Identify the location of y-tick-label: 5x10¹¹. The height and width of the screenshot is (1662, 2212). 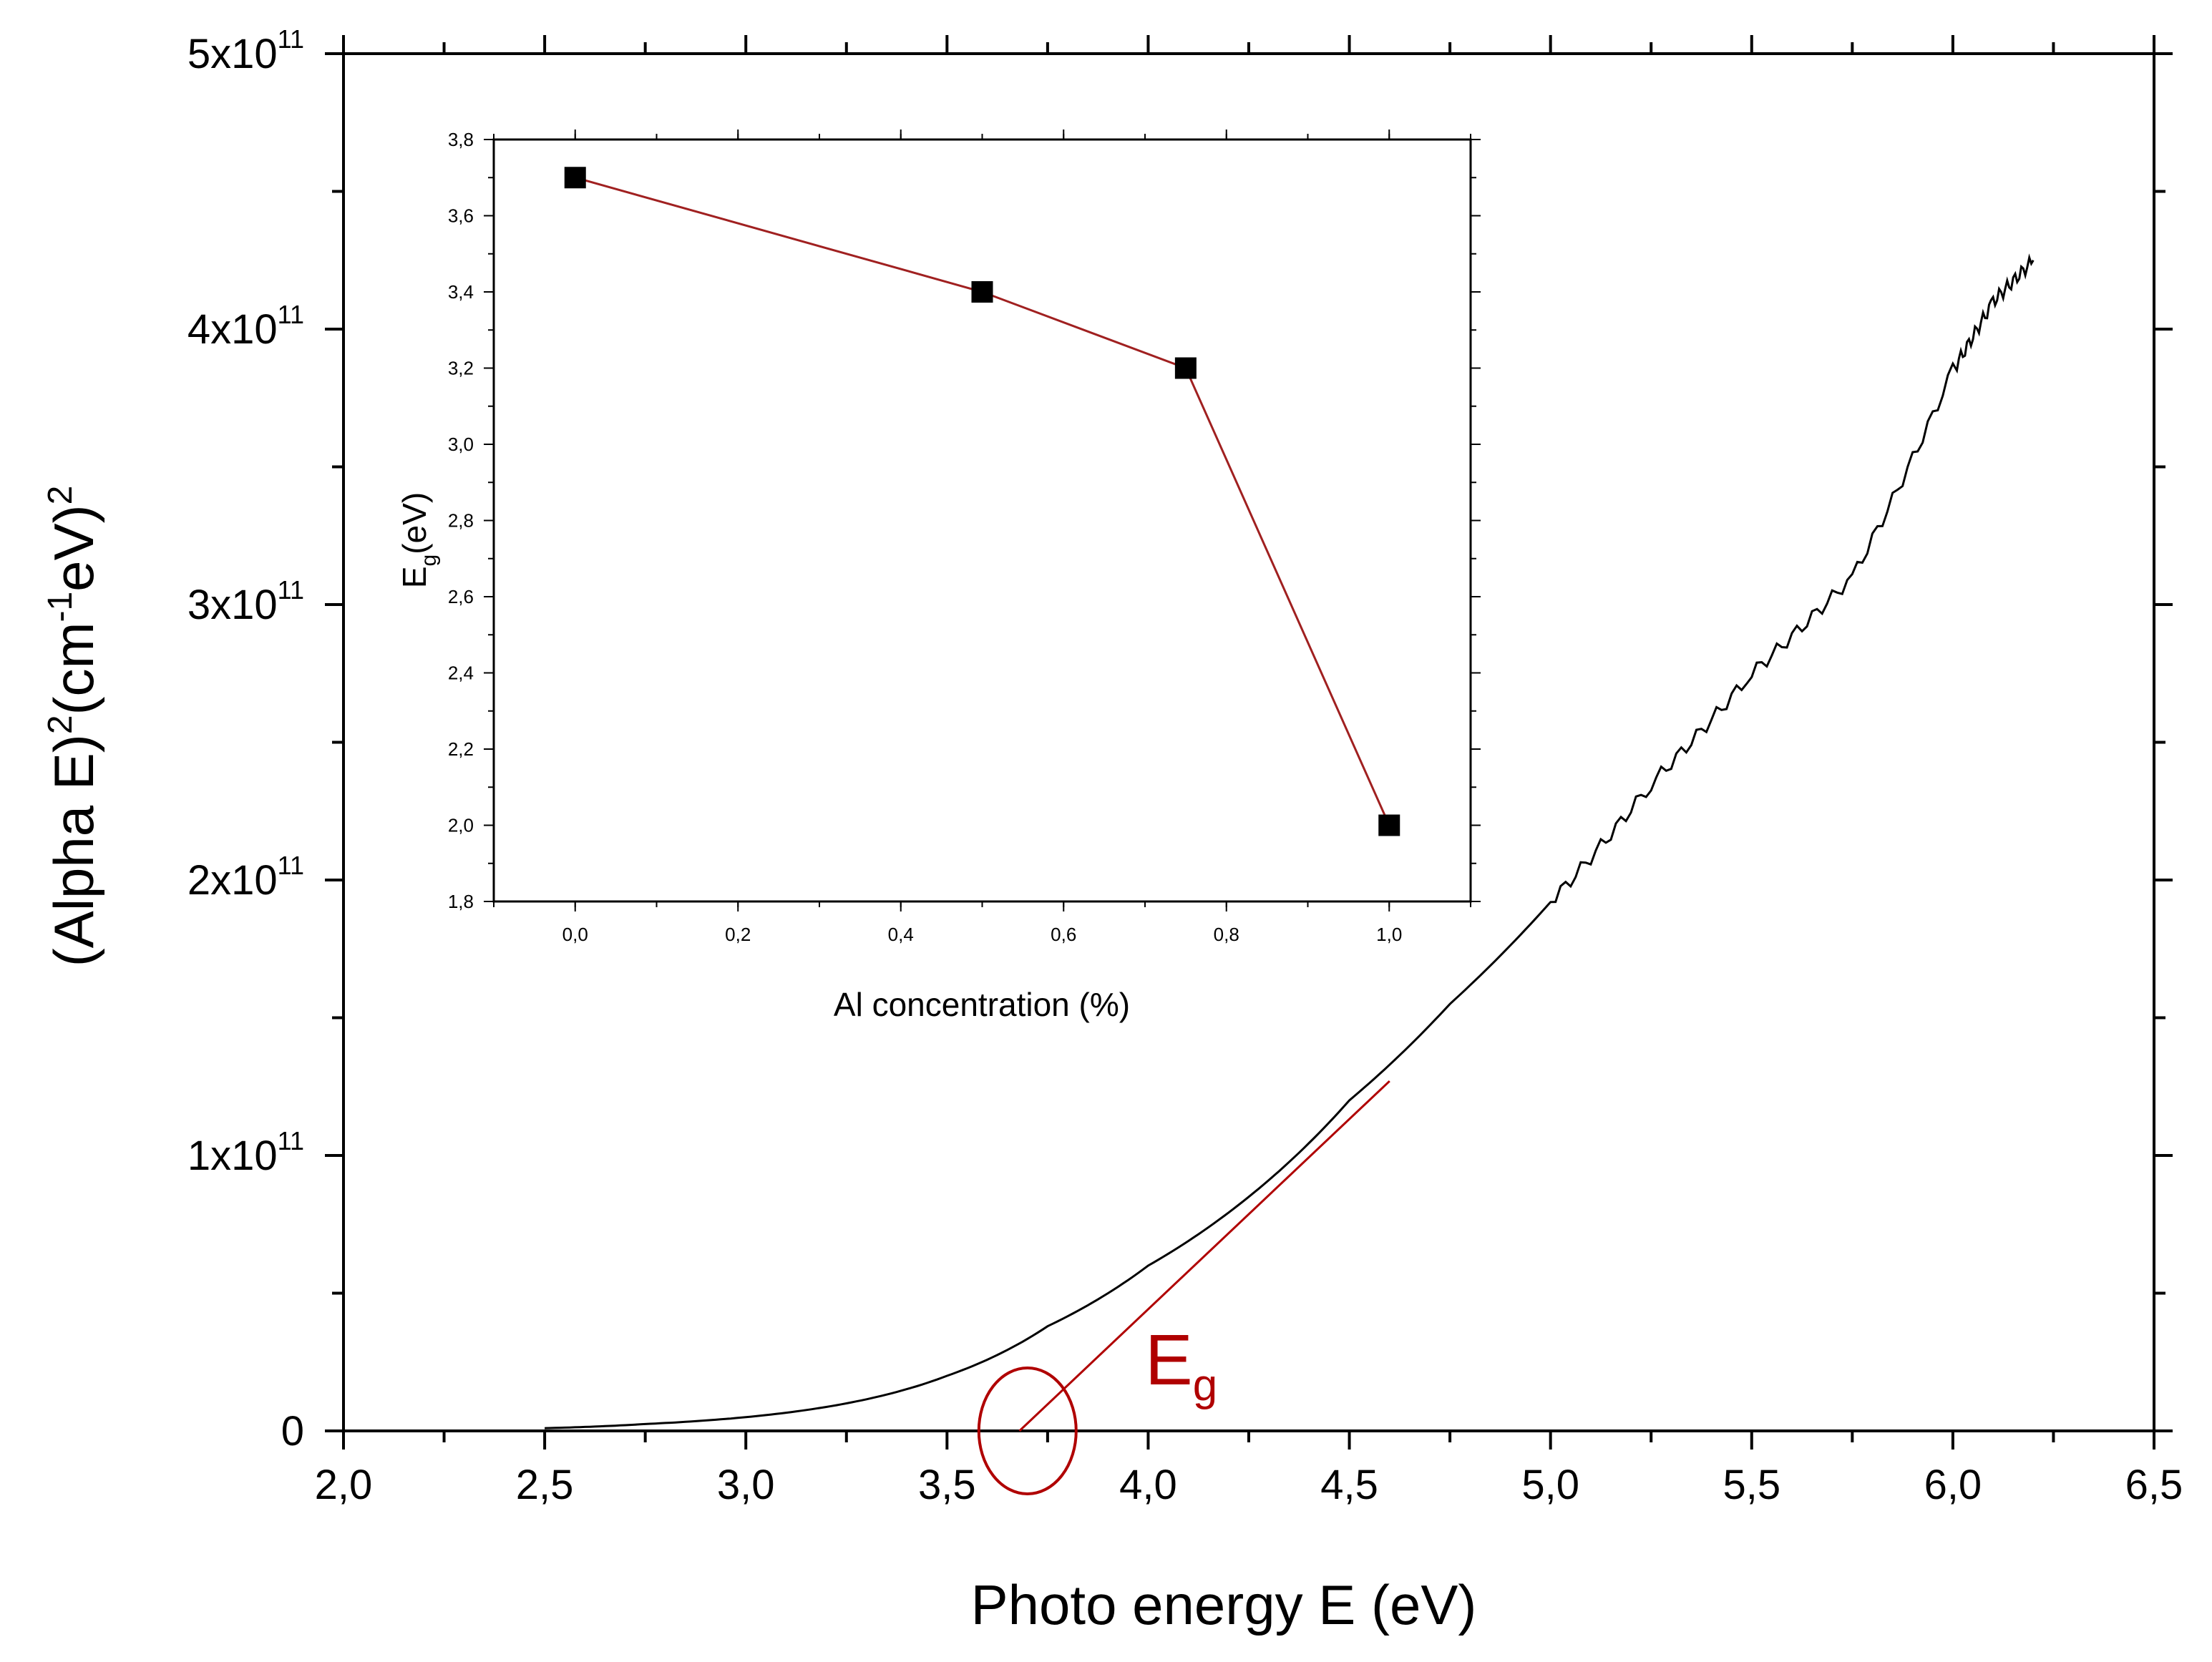
(245, 50).